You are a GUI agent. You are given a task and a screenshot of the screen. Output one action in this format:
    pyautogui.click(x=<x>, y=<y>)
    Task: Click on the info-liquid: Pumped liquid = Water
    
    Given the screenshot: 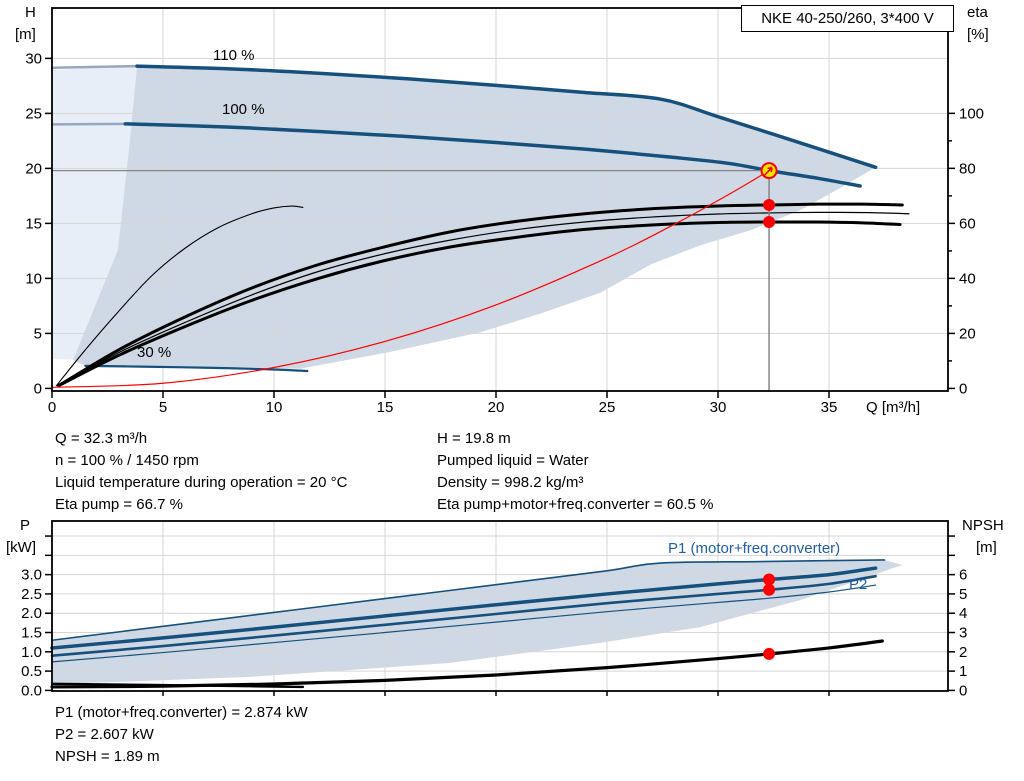 What is the action you would take?
    pyautogui.click(x=513, y=460)
    